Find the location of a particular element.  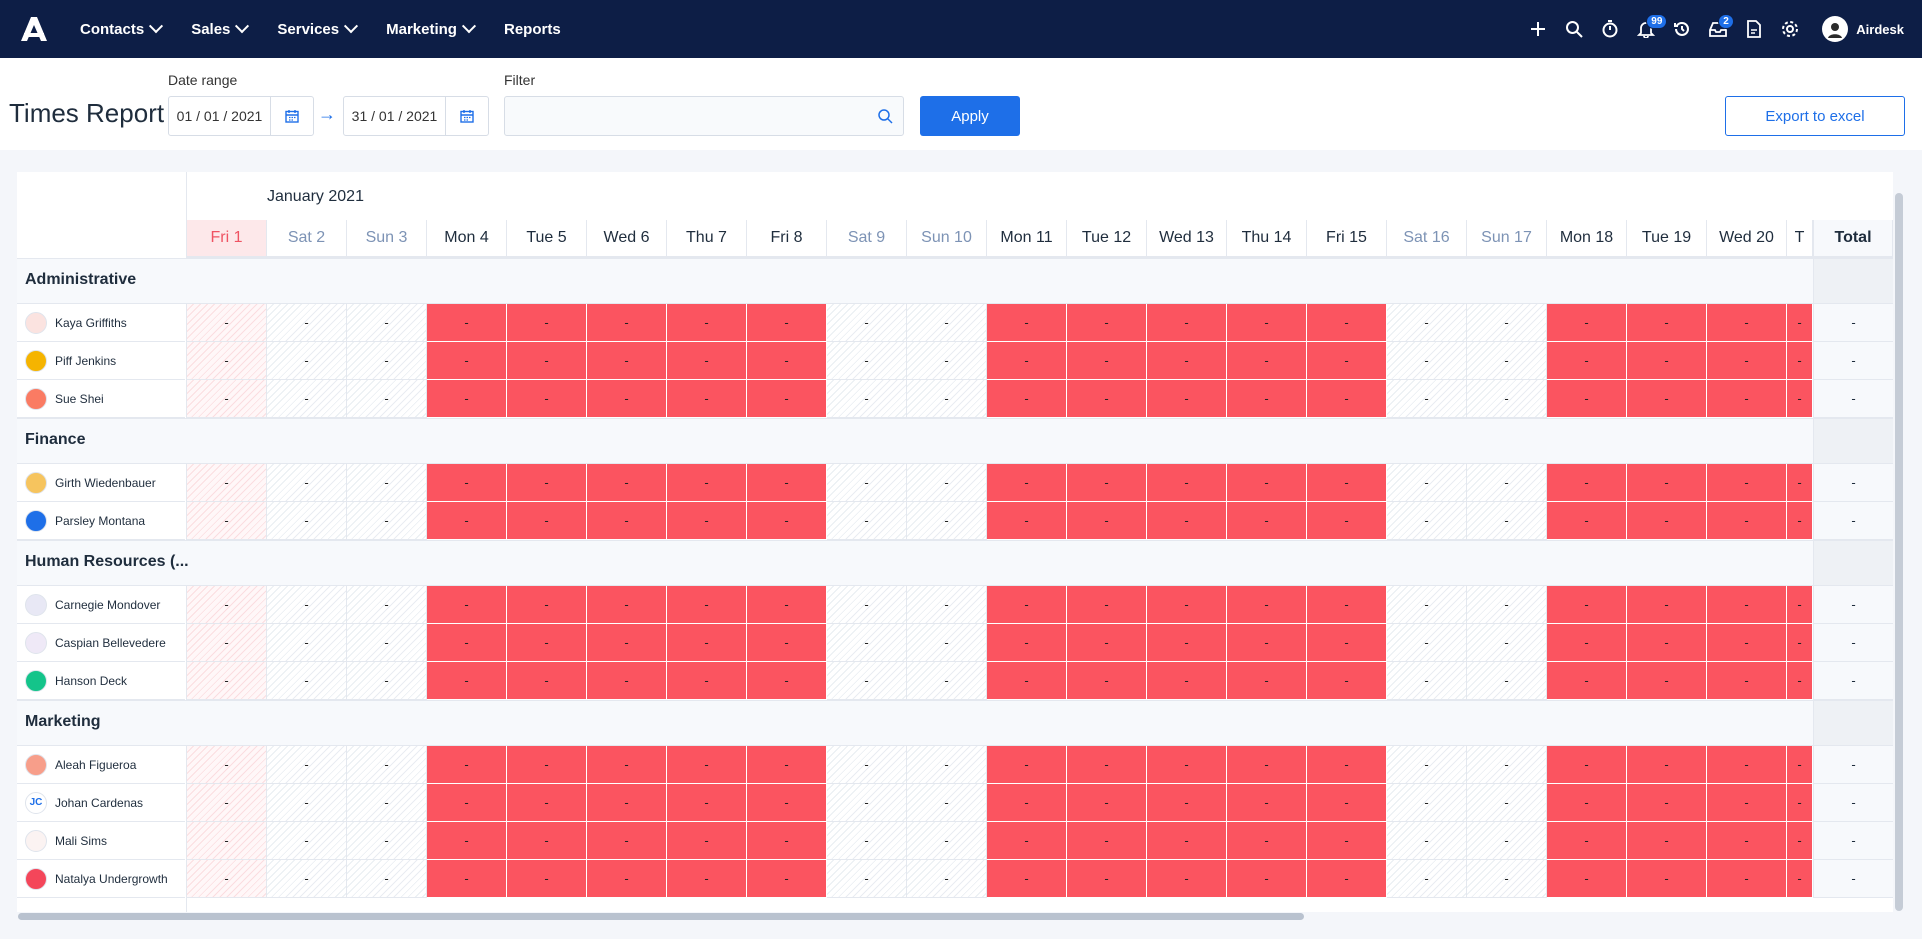

history-icon is located at coordinates (1682, 29).